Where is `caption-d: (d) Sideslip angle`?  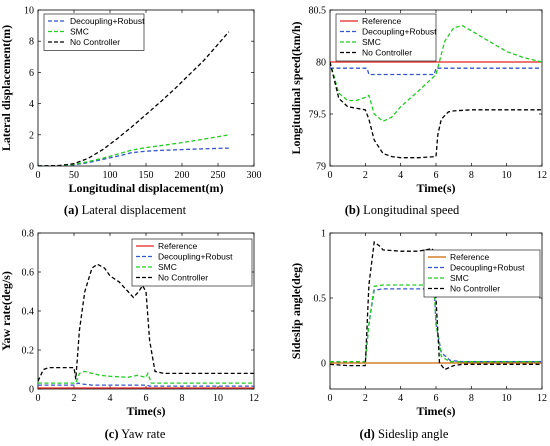 caption-d: (d) Sideslip angle is located at coordinates (404, 434).